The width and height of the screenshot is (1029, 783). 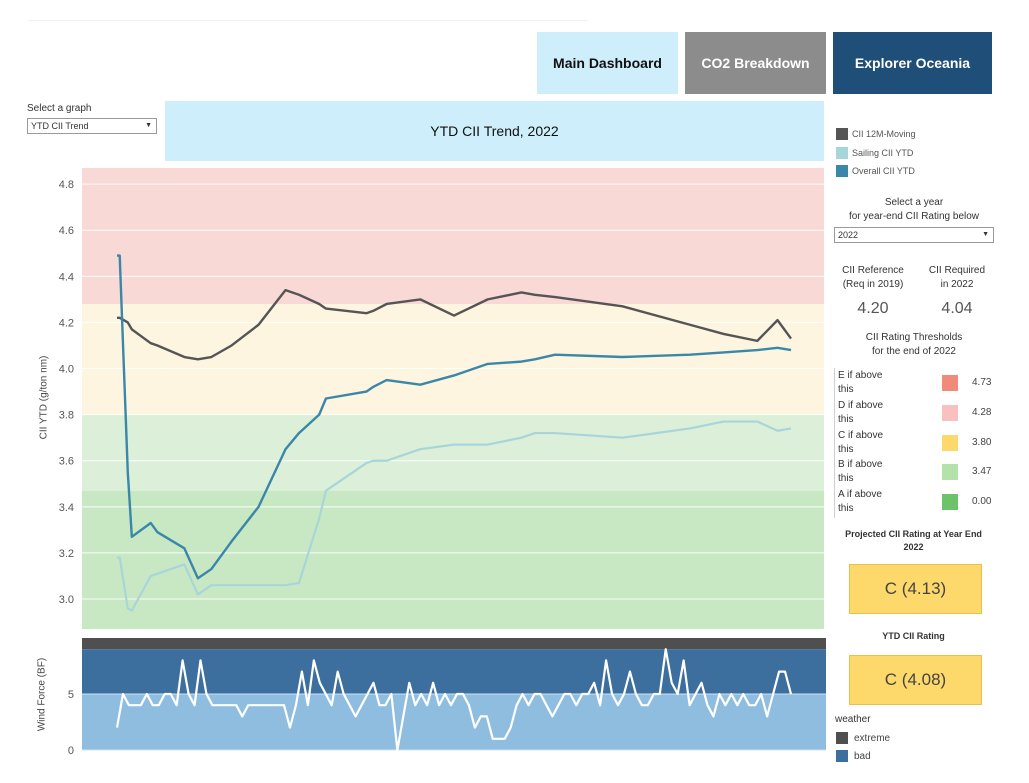 I want to click on graph-select-dropdown: YTD CII Trend ▼, so click(x=92, y=126).